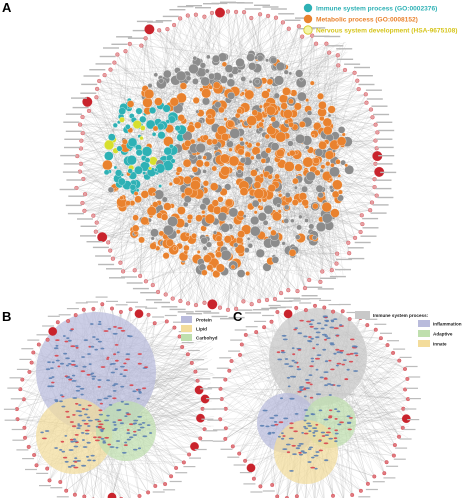 This screenshot has height=498, width=474. Describe the element at coordinates (308, 30) in the screenshot. I see `legend-a-nervous-swatch` at that location.